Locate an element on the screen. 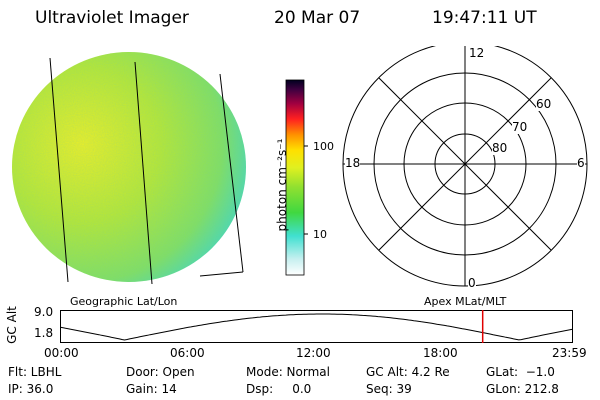 The width and height of the screenshot is (600, 400). status-filter: Flt: LBHL is located at coordinates (35, 372).